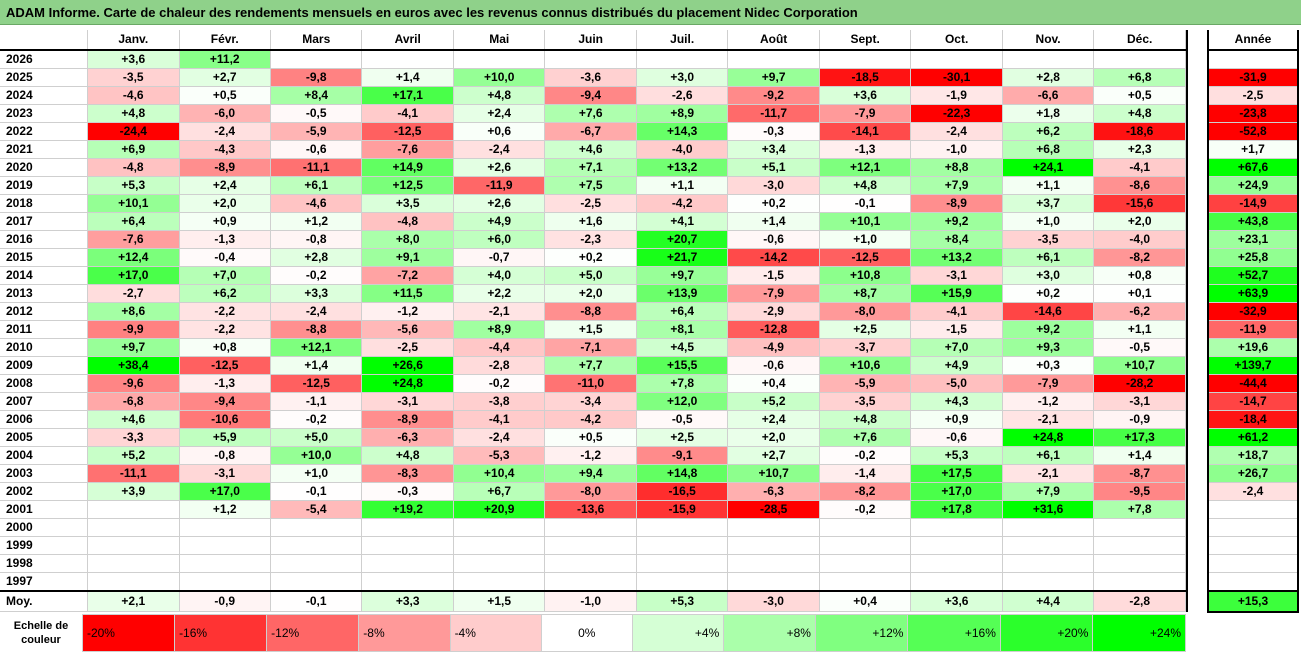 The height and width of the screenshot is (653, 1301). What do you see at coordinates (225, 509) in the screenshot?
I see `month-cell: +1,2` at bounding box center [225, 509].